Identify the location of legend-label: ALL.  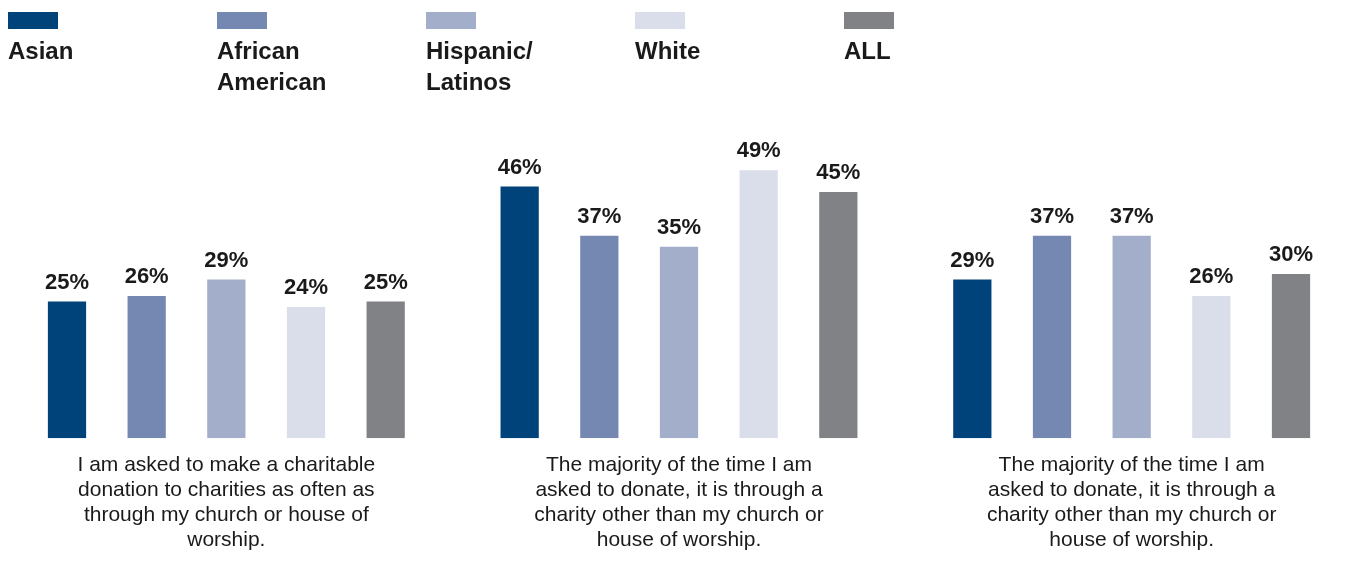
(868, 51).